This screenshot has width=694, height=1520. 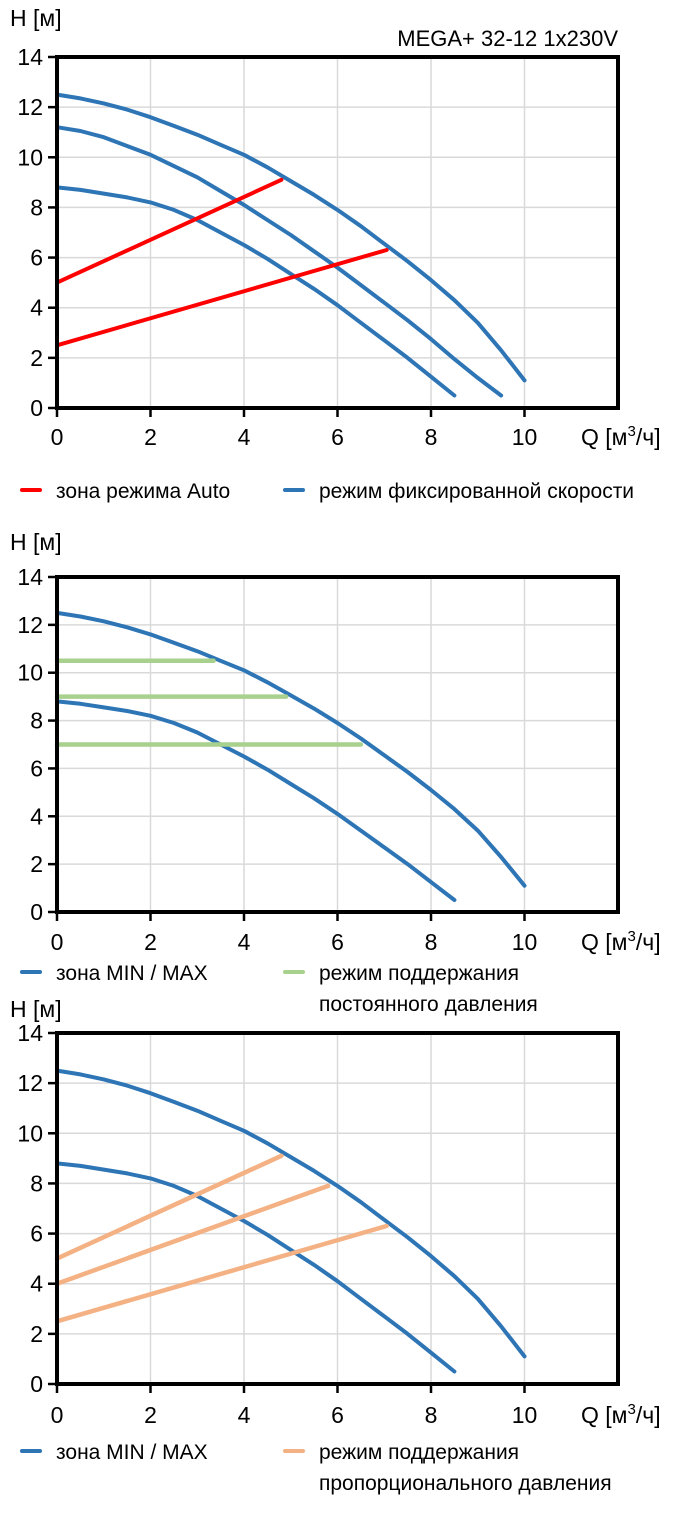 What do you see at coordinates (428, 989) in the screenshot?
I see `legend-label: режим поддержания постоянного давления` at bounding box center [428, 989].